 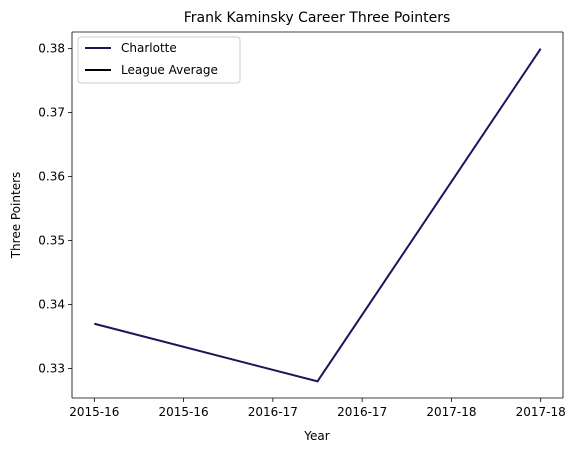 What do you see at coordinates (169, 70) in the screenshot?
I see `legend-label-1: League Average` at bounding box center [169, 70].